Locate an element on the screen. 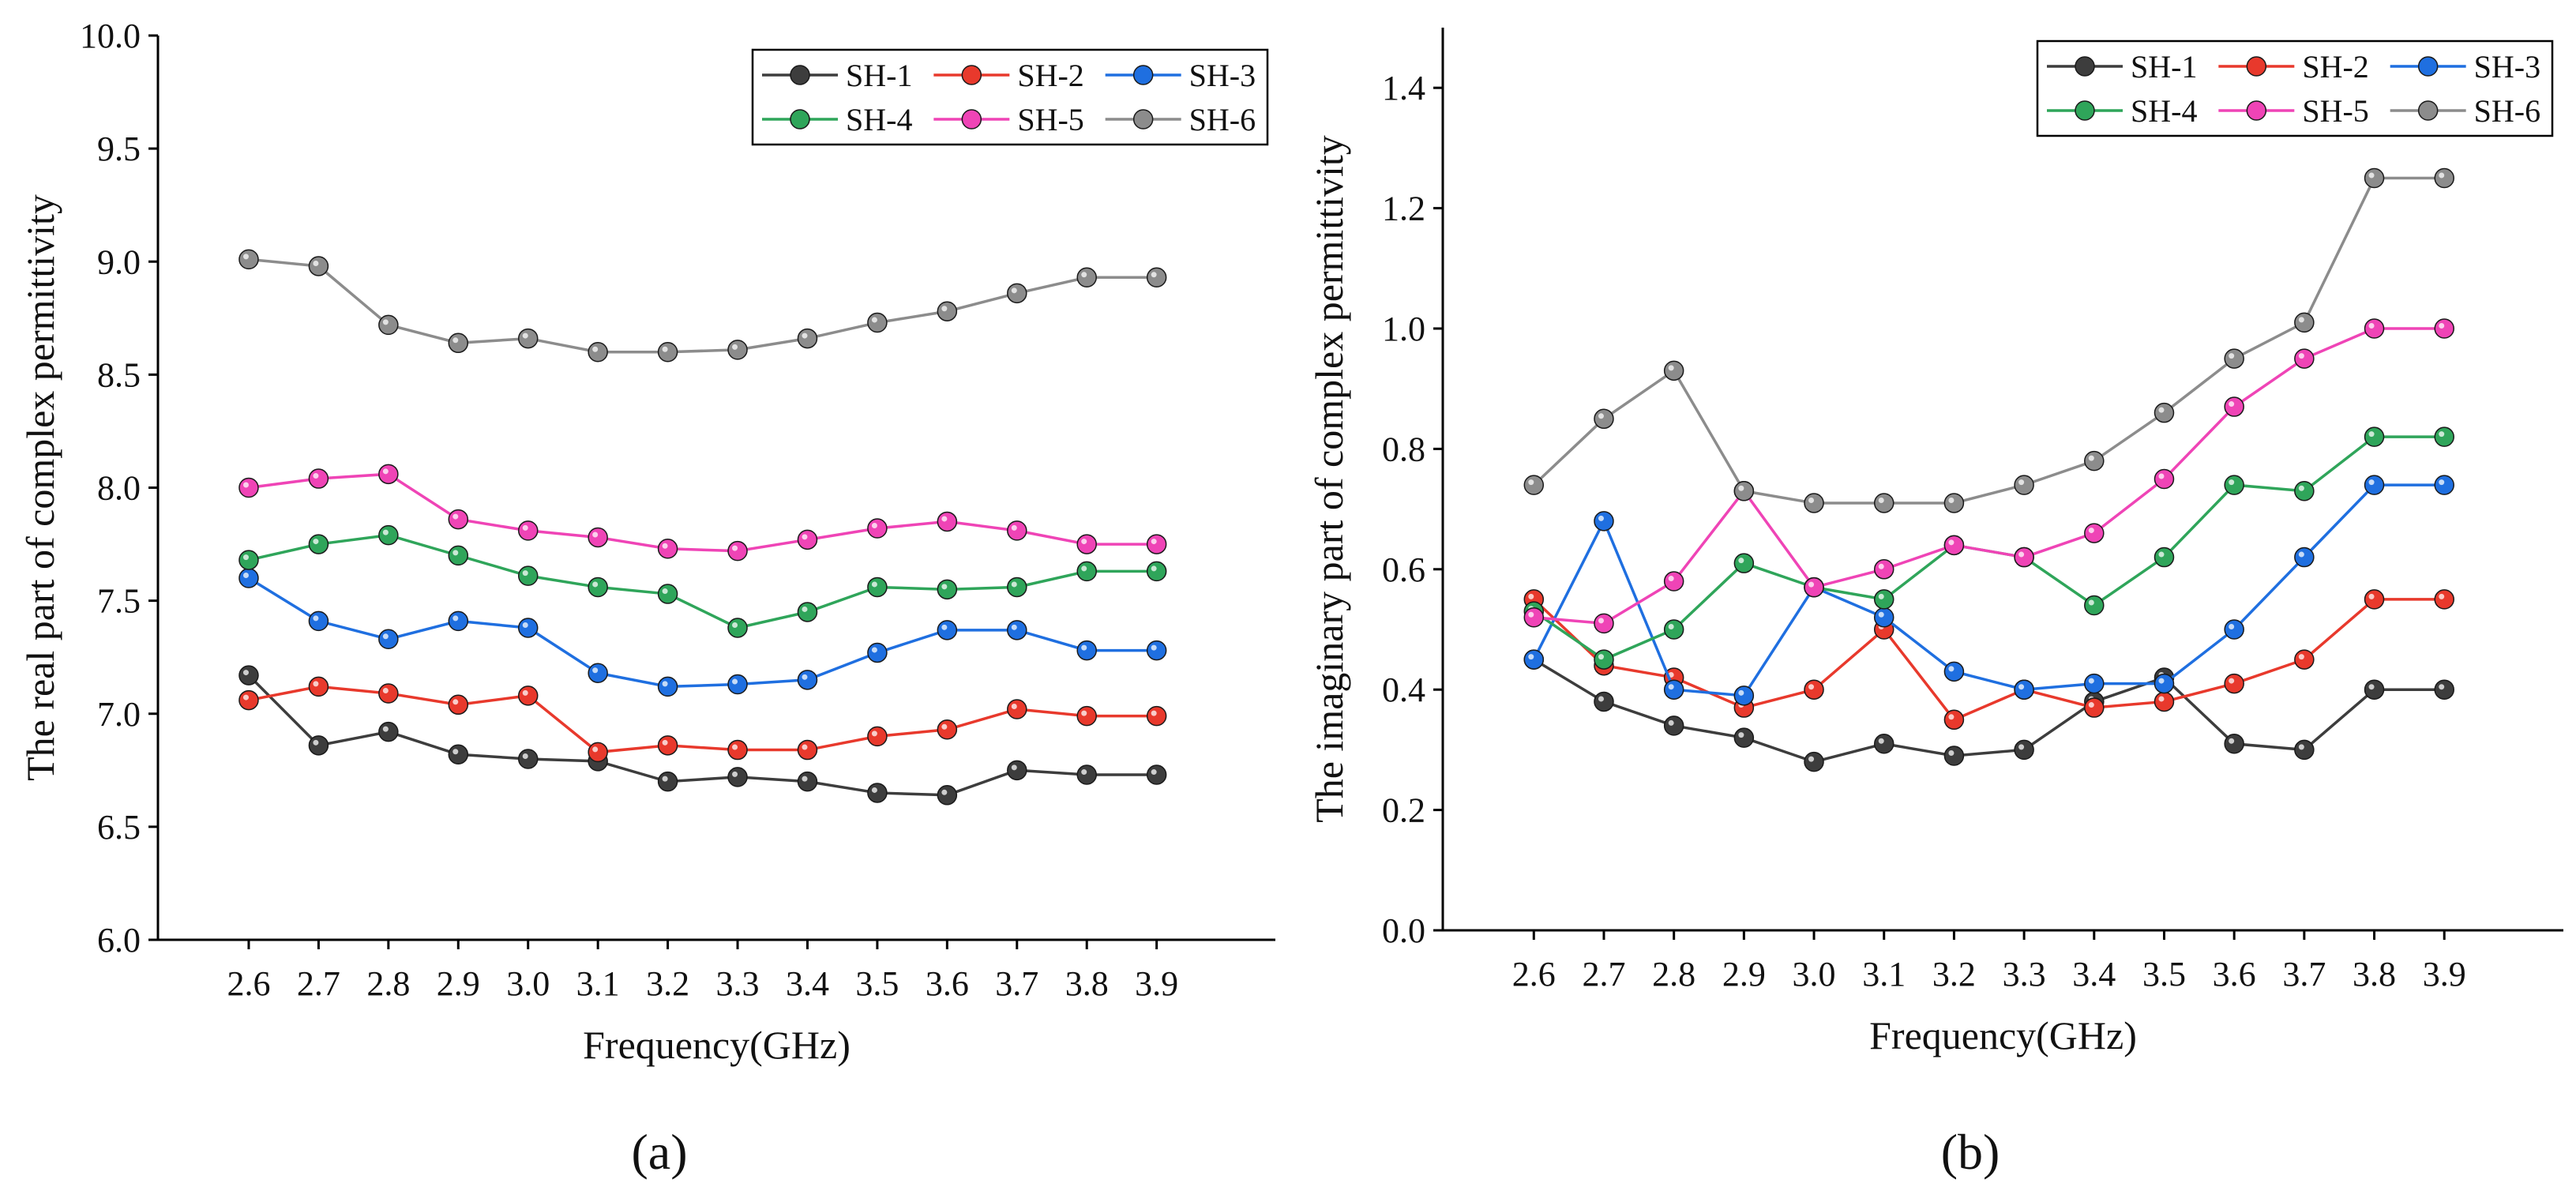 The width and height of the screenshot is (2576, 1202). y-tick-label: 9.5 is located at coordinates (119, 149).